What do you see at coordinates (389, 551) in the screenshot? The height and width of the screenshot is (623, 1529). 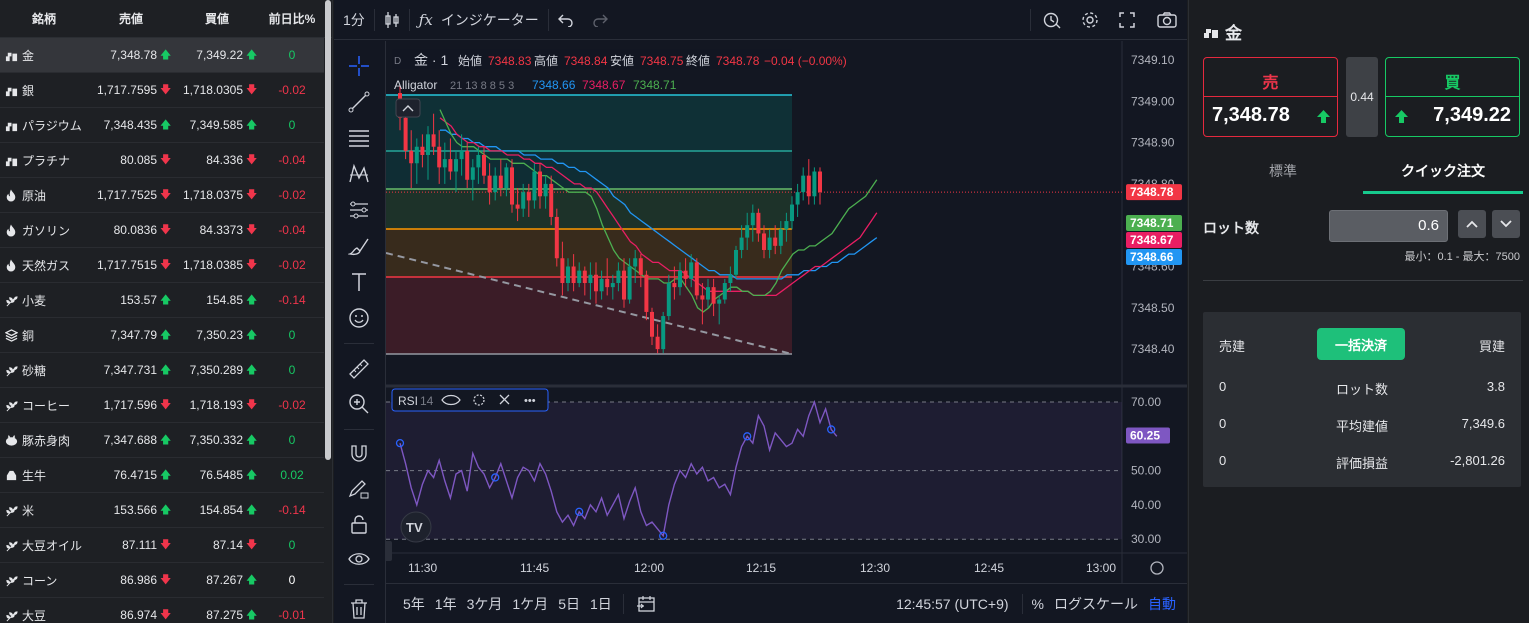 I see `collapse-handle` at bounding box center [389, 551].